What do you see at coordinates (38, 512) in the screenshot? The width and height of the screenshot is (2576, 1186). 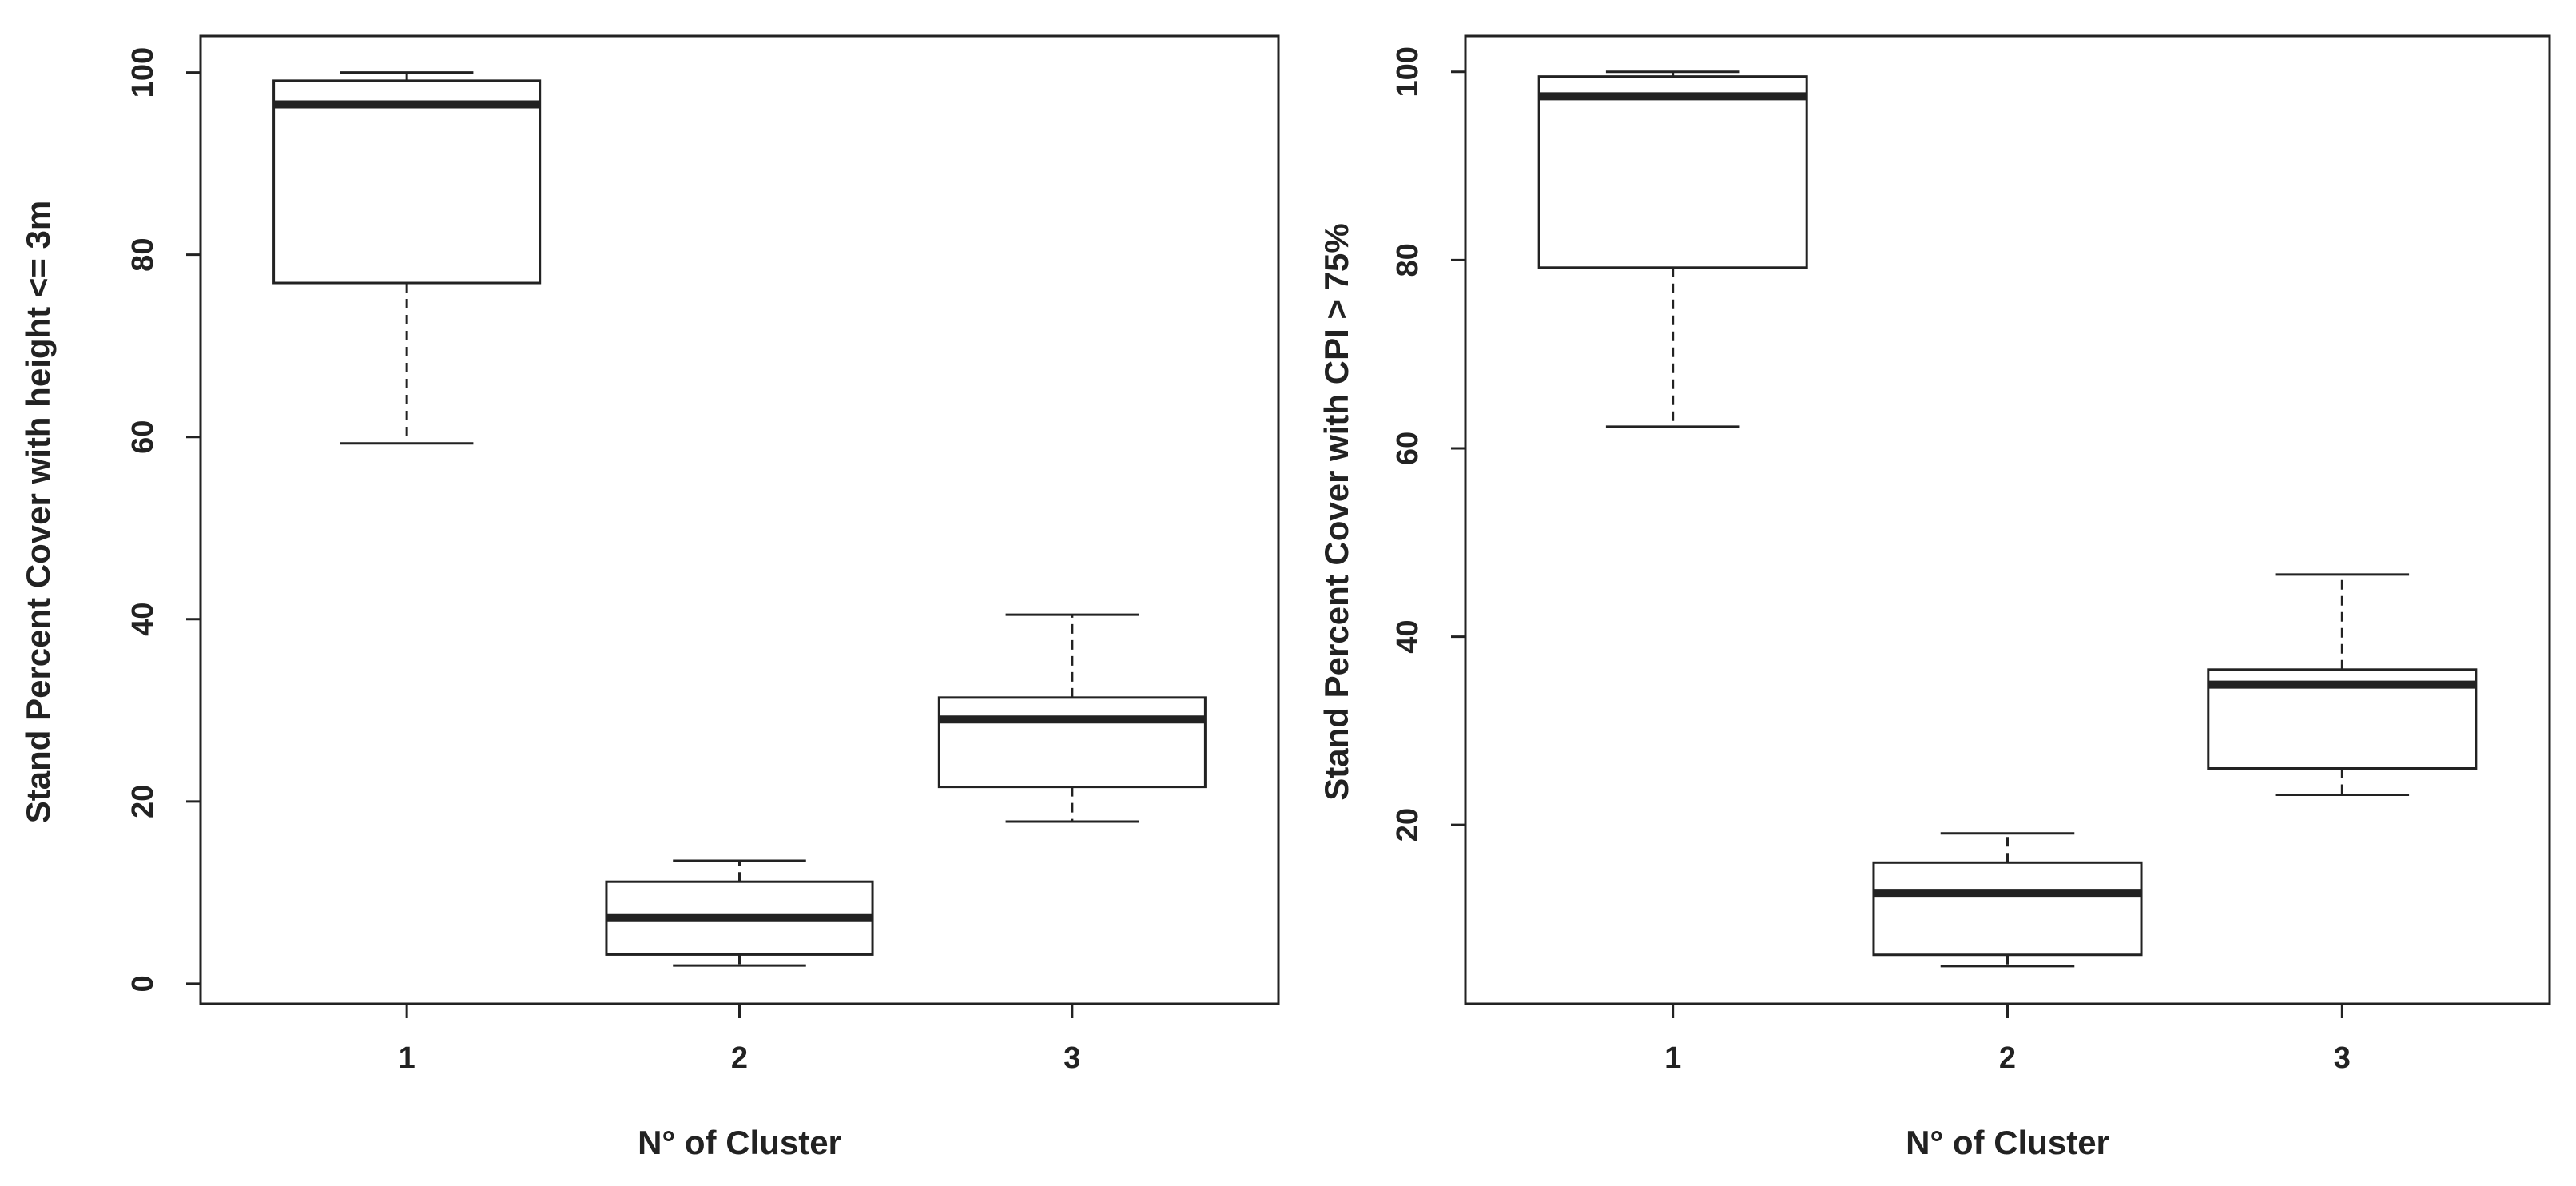 I see `y-axis-title: Stand Percent Cover with height <= 3m` at bounding box center [38, 512].